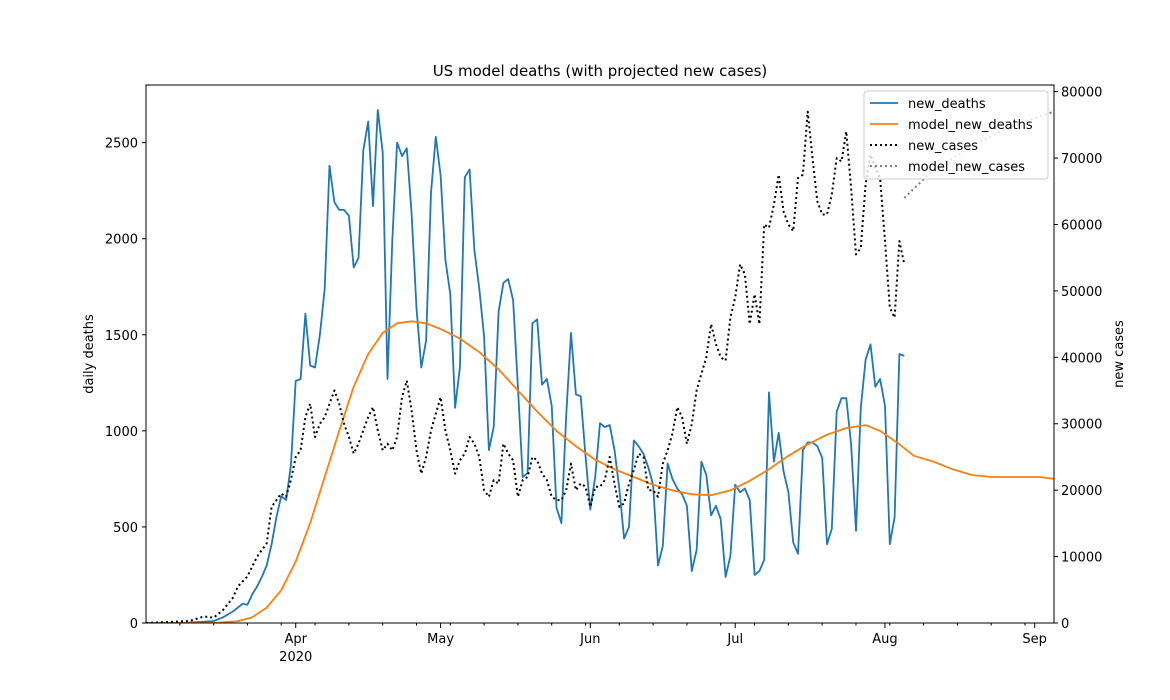 This screenshot has width=1170, height=700. I want to click on y2-tick-label: 80000, so click(1081, 93).